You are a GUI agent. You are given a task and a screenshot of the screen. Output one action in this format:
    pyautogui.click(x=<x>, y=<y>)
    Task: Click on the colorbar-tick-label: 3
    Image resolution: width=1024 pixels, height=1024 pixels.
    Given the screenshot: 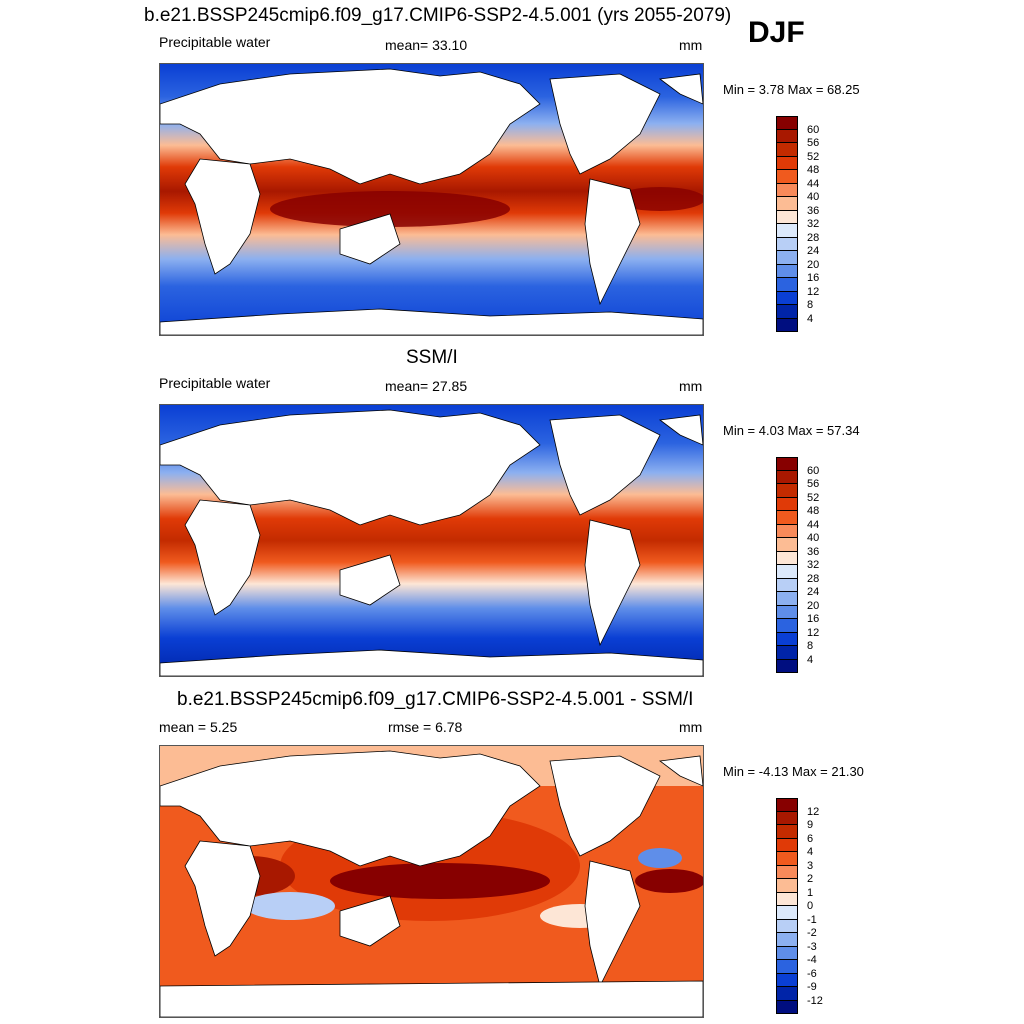 What is the action you would take?
    pyautogui.click(x=810, y=865)
    